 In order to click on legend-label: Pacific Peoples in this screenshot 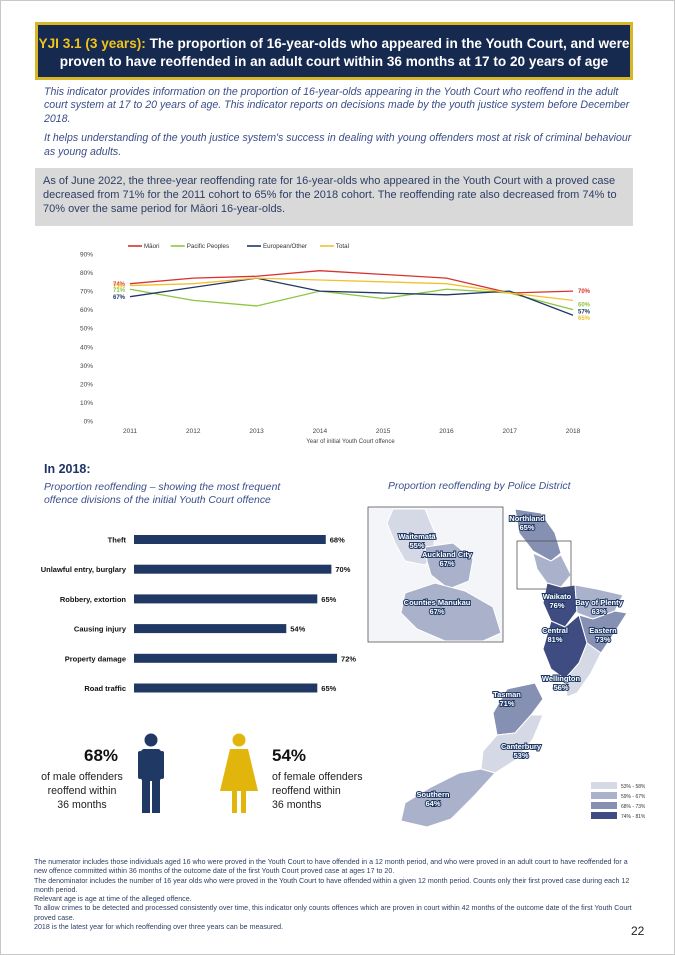, I will do `click(208, 246)`.